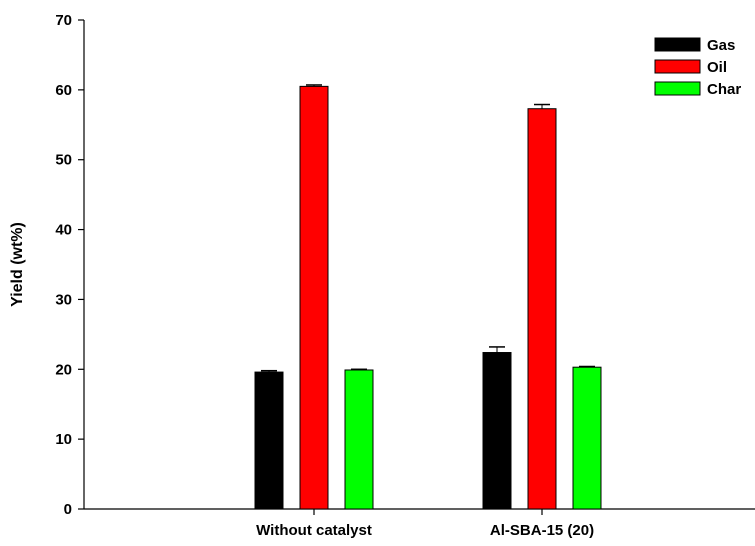 This screenshot has height=546, width=755. Describe the element at coordinates (677, 44) in the screenshot. I see `legend-swatch-gas` at that location.